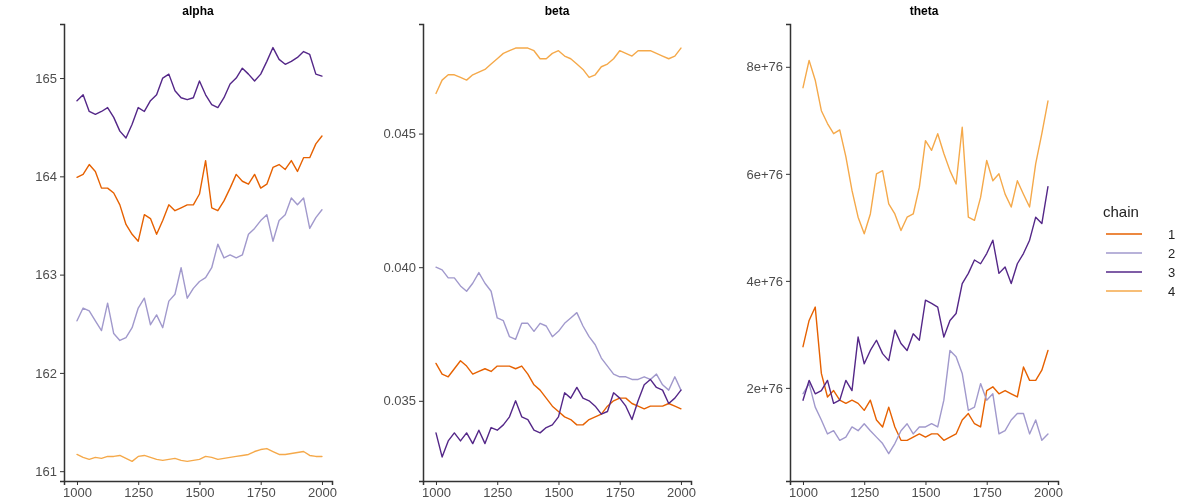 The width and height of the screenshot is (1186, 504). I want to click on y-tick-label: 6e+76, so click(764, 174).